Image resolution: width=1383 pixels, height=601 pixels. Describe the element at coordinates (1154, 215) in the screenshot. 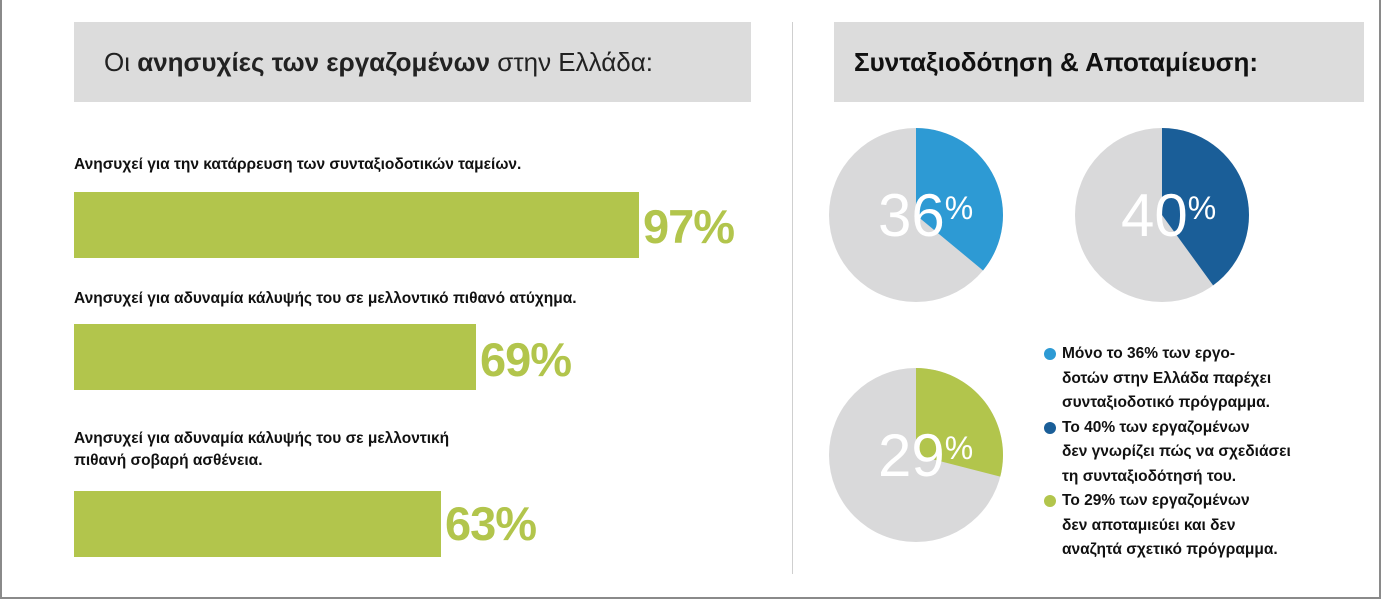

I see `pie-label-number: 40` at that location.